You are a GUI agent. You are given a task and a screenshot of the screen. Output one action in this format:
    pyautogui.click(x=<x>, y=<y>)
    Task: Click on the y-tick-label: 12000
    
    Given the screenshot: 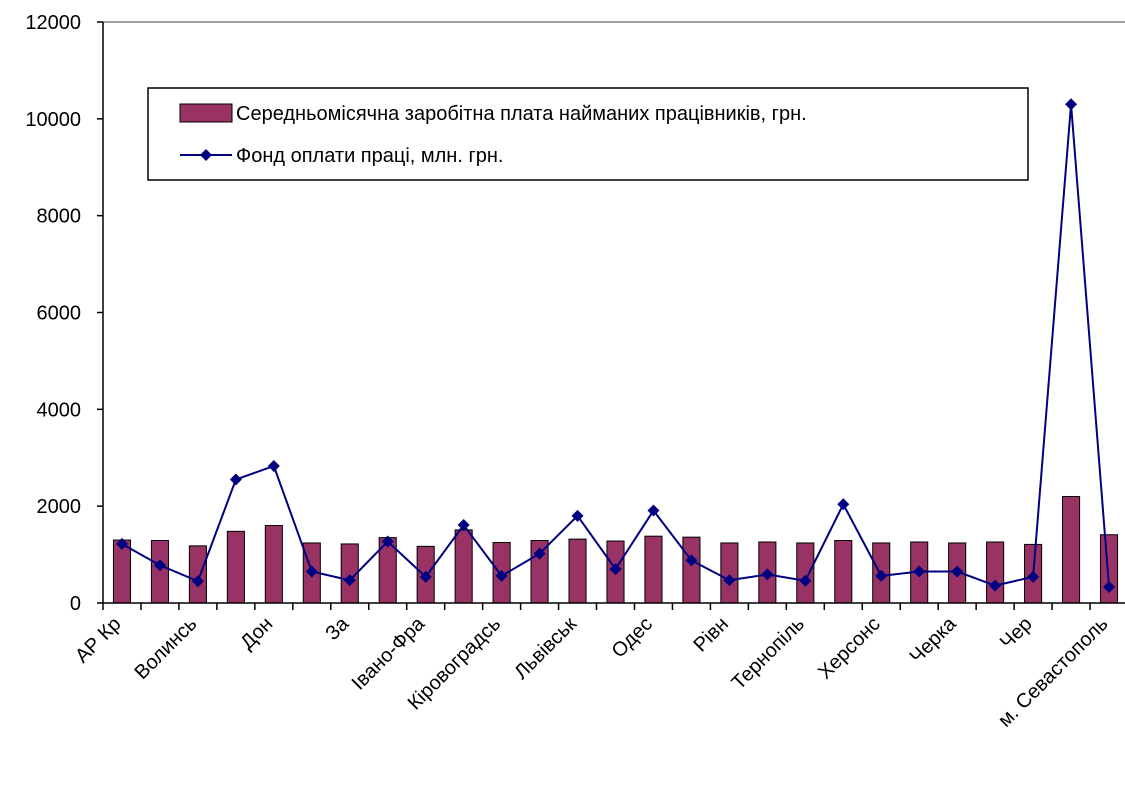 What is the action you would take?
    pyautogui.click(x=53, y=23)
    